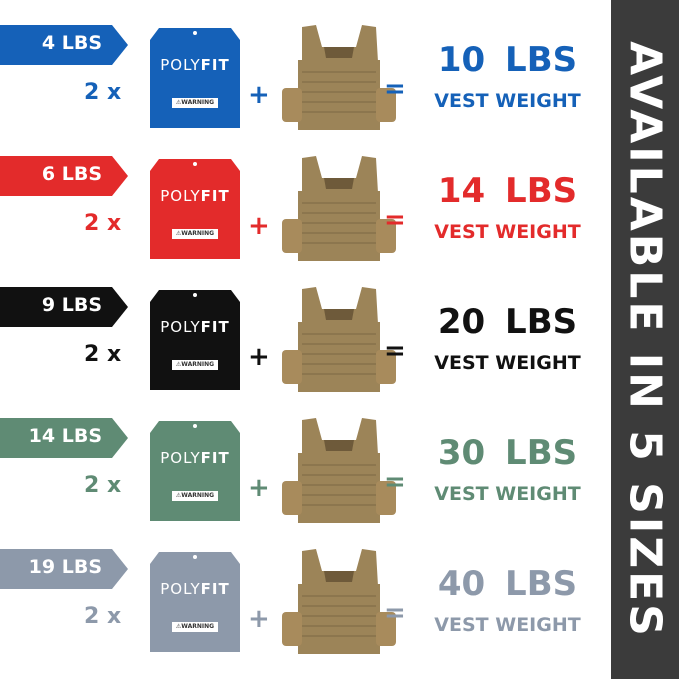  What do you see at coordinates (71, 43) in the screenshot?
I see `plate-weight-label: 4 LBS` at bounding box center [71, 43].